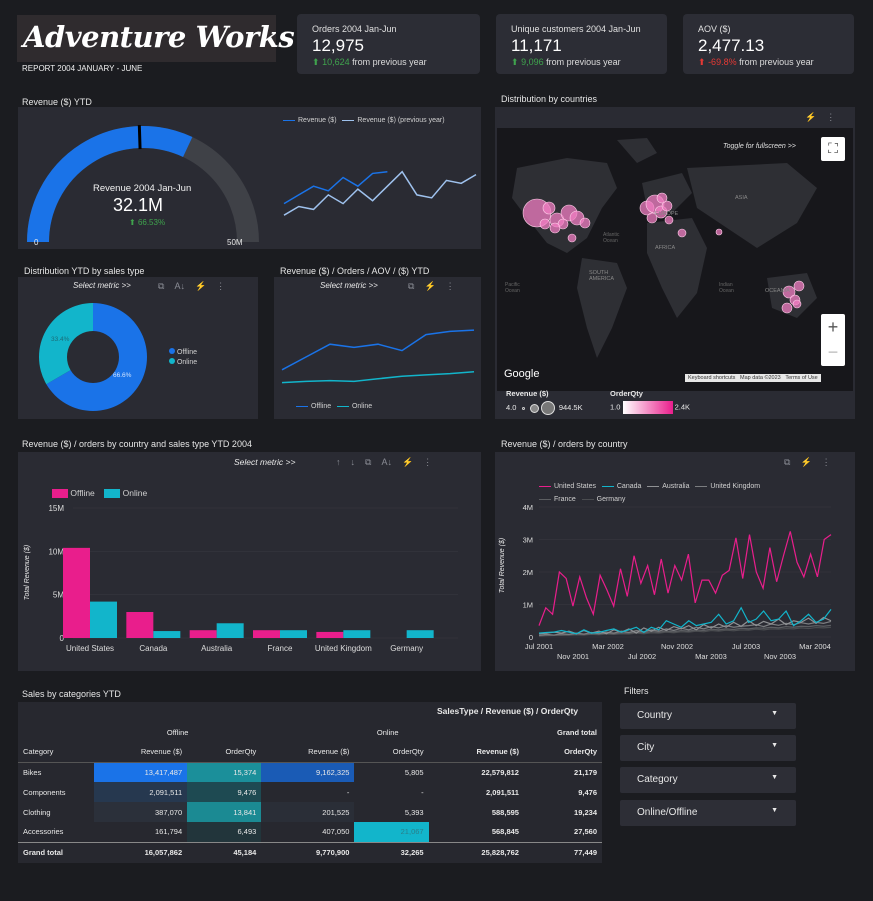  What do you see at coordinates (528, 572) in the screenshot?
I see `y-tick-label: 2M` at bounding box center [528, 572].